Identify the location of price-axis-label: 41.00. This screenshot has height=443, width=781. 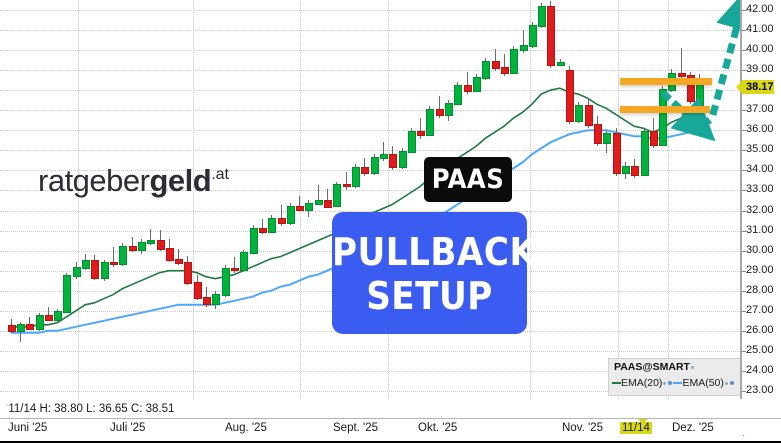
(760, 29).